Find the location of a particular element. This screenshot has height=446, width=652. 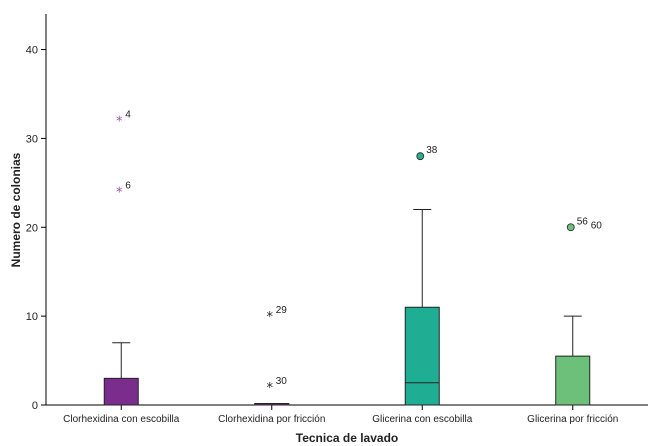

y-ticks: 0 10 20 30 40 is located at coordinates (36, 228).